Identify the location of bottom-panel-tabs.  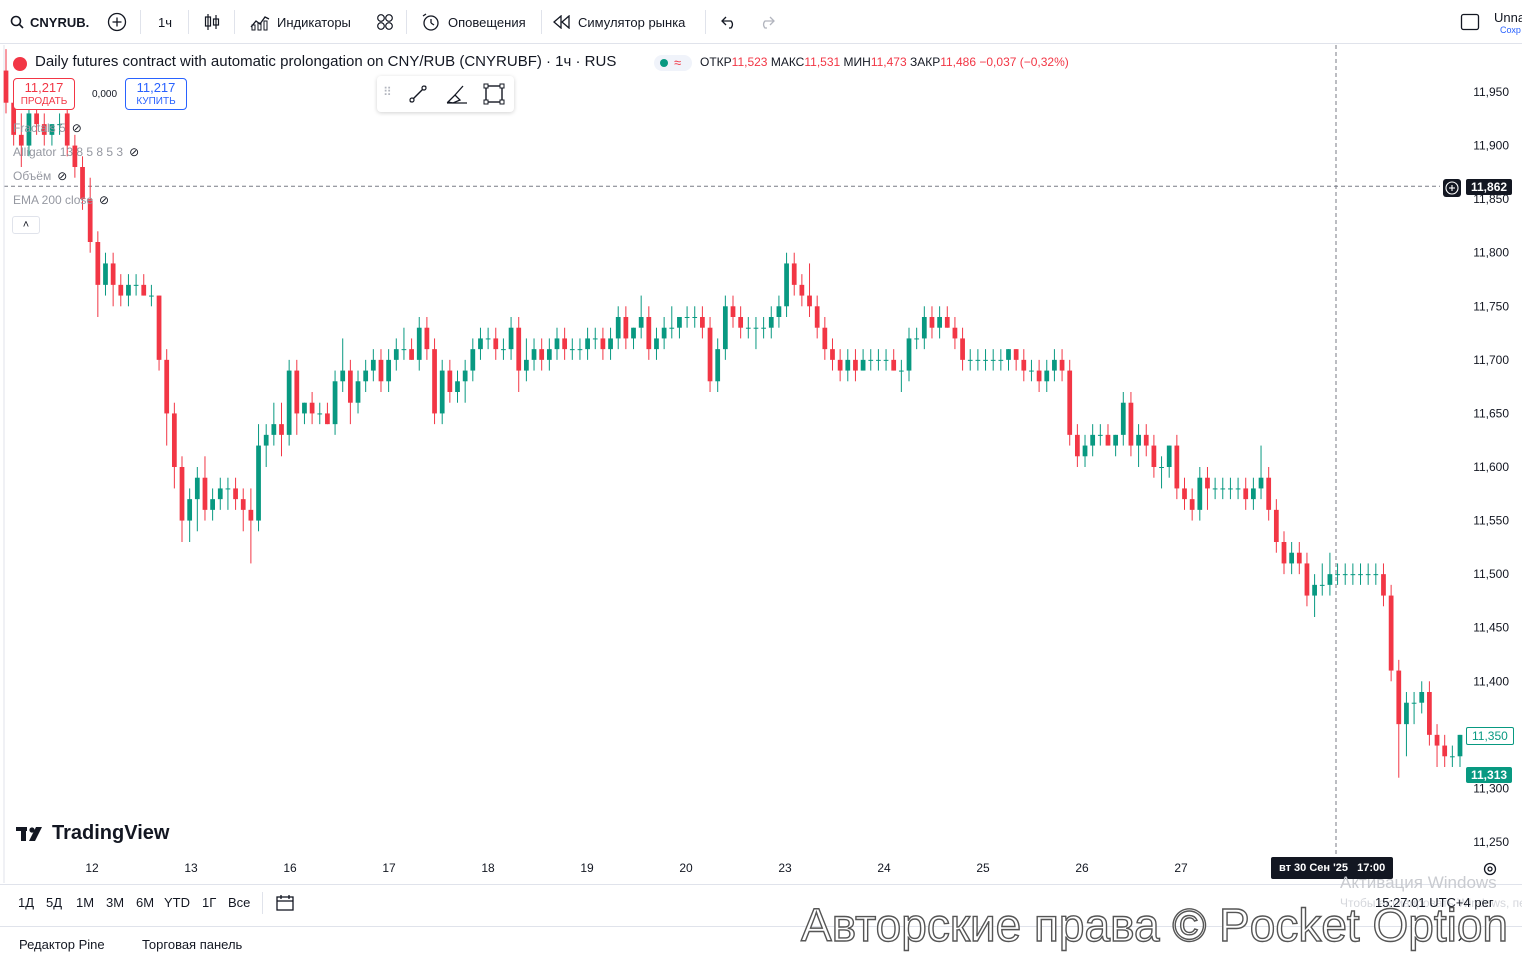
(761, 942).